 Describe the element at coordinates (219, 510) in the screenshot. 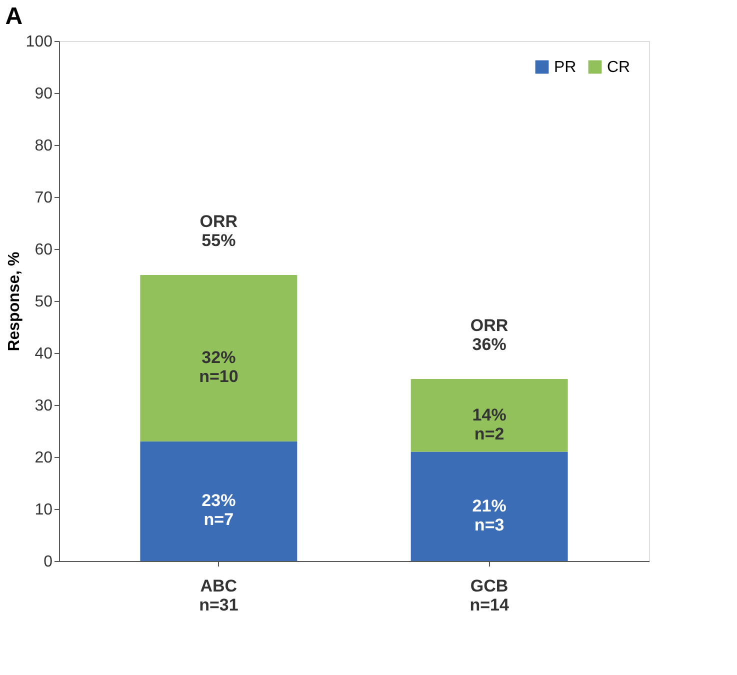

I see `data-label: 23% n=7` at that location.